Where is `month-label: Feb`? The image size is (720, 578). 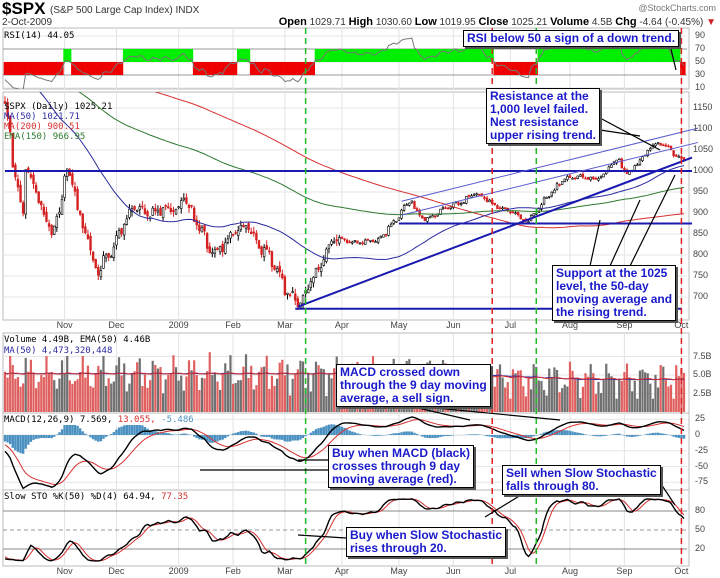
month-label: Feb is located at coordinates (233, 571).